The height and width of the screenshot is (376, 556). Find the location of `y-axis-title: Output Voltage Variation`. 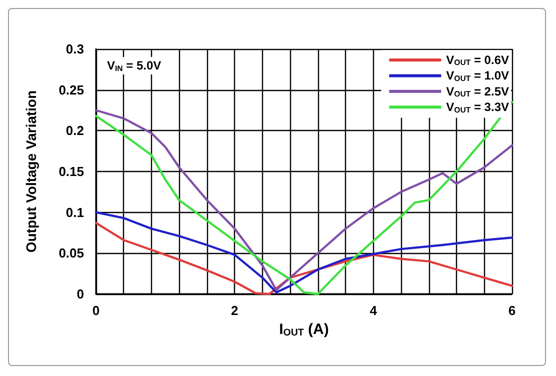

y-axis-title: Output Voltage Variation is located at coordinates (31, 171).